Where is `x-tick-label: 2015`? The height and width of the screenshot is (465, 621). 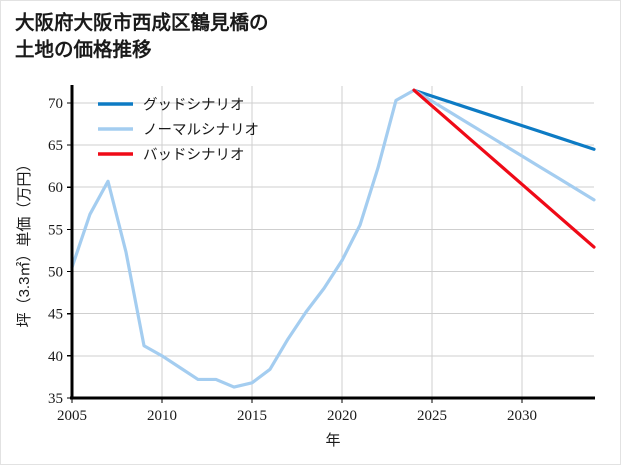 x-tick-label: 2015 is located at coordinates (252, 416).